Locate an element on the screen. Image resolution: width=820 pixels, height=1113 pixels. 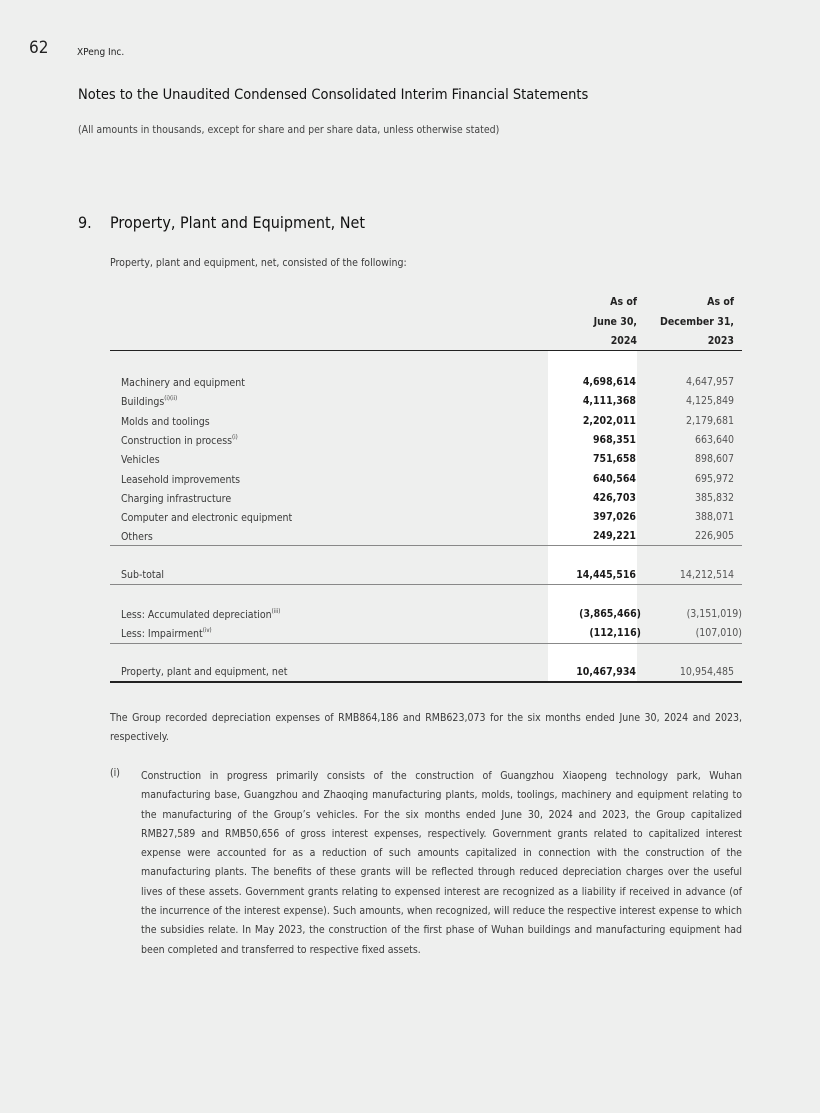
value-2024: 640,564 is located at coordinates (614, 478).